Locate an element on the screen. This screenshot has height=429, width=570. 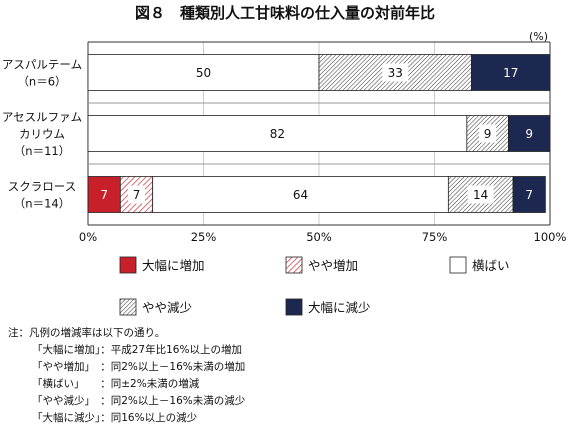
notes-heading: 注：凡例の増減率は以下の通り。 is located at coordinates (87, 333).